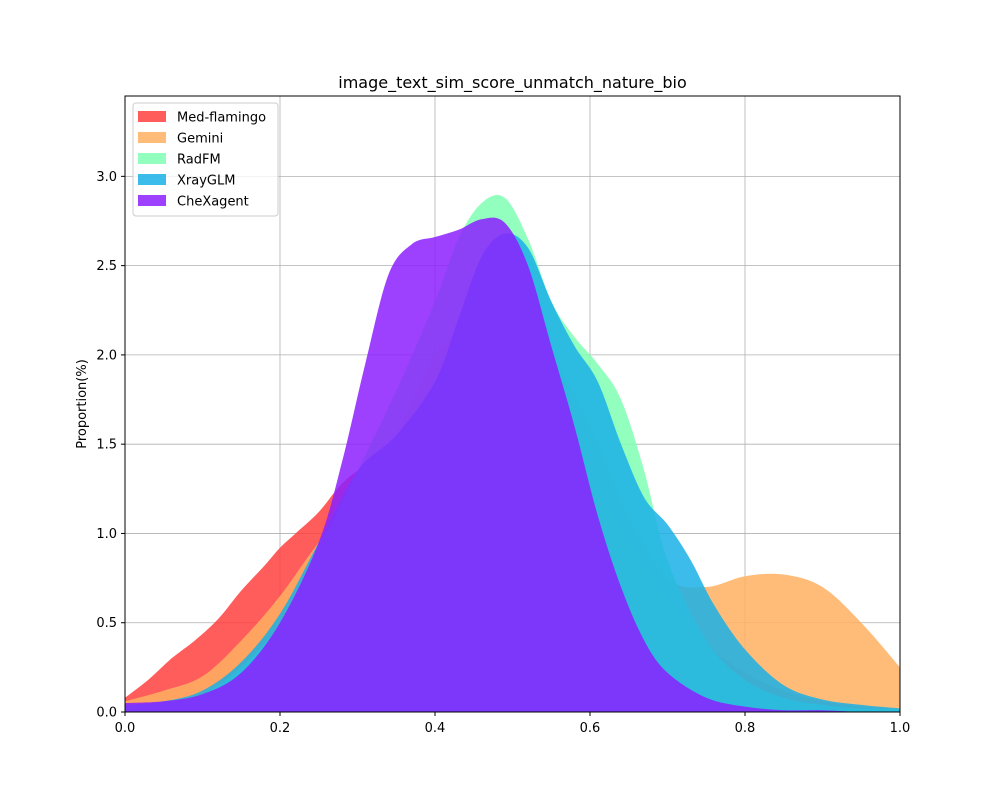  What do you see at coordinates (106, 445) in the screenshot?
I see `y-tick-label: 1.5` at bounding box center [106, 445].